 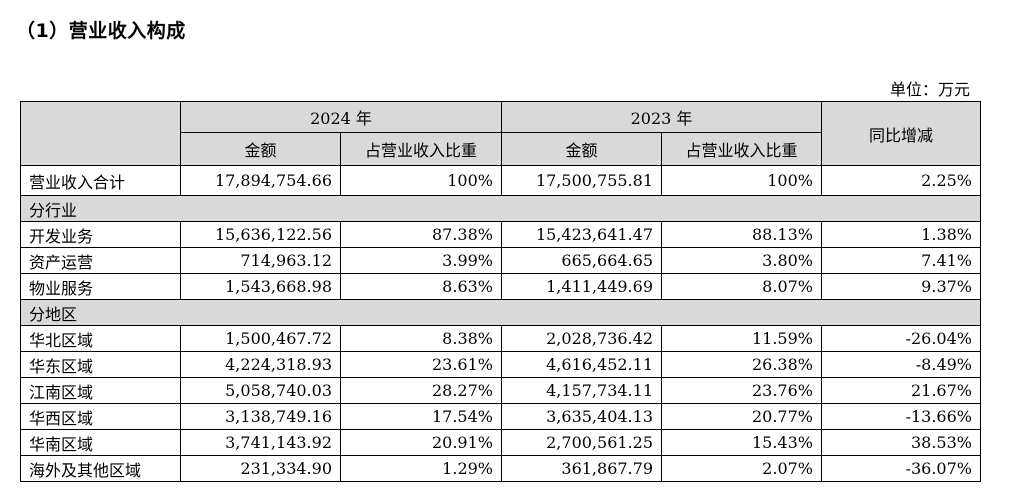 I want to click on yoy-change: -36.07%, so click(x=901, y=468).